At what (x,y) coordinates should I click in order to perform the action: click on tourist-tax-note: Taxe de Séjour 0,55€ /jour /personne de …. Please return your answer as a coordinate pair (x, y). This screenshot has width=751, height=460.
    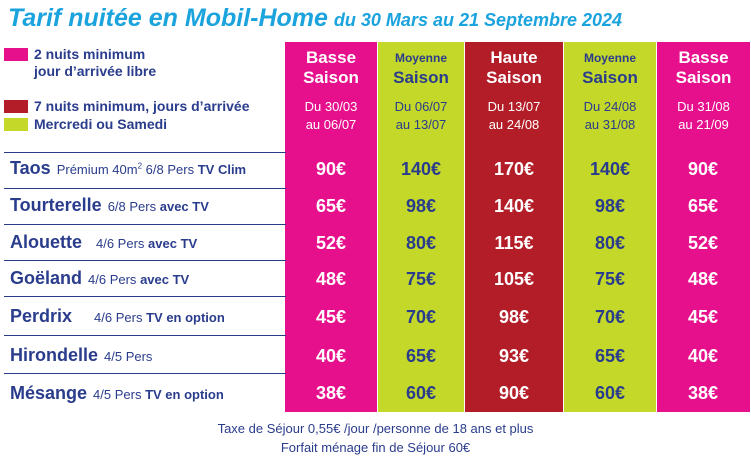
    Looking at the image, I should click on (375, 428).